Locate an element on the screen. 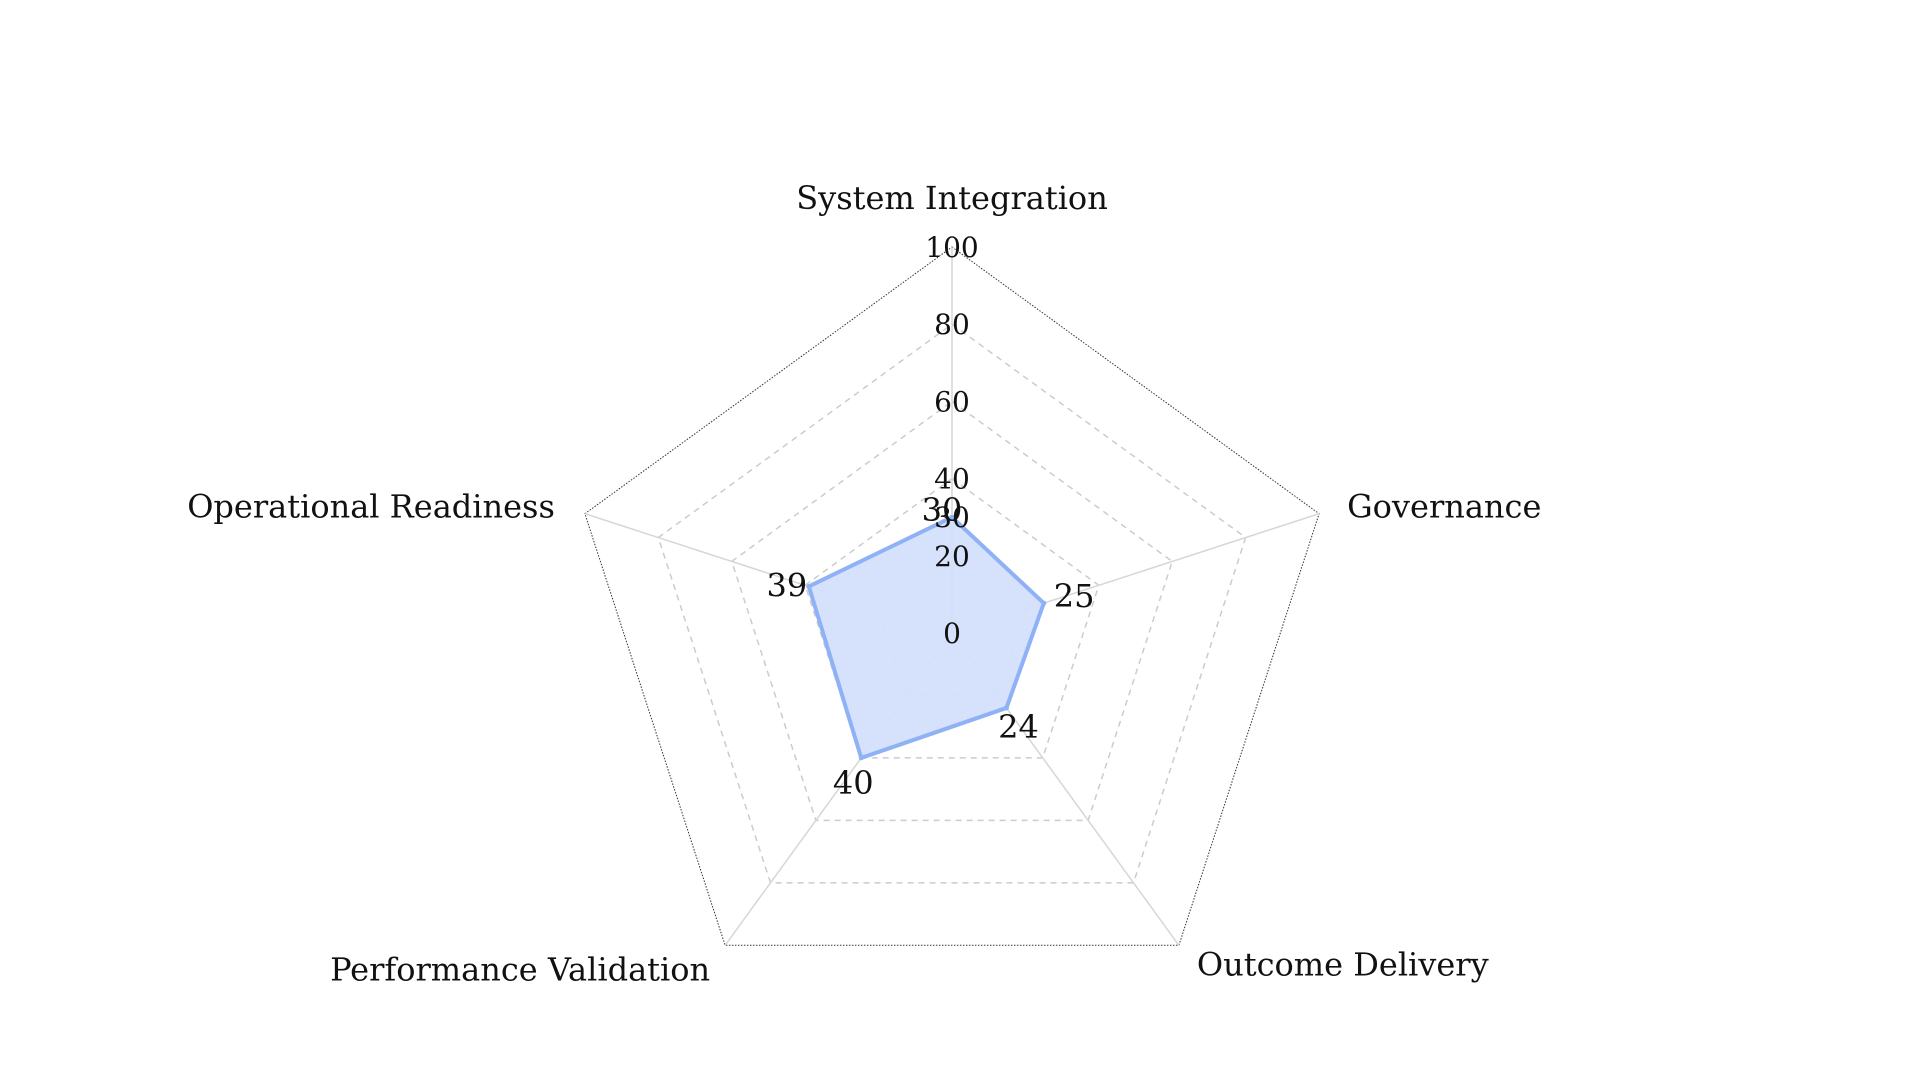  tick-label-80: 80 is located at coordinates (952, 324).